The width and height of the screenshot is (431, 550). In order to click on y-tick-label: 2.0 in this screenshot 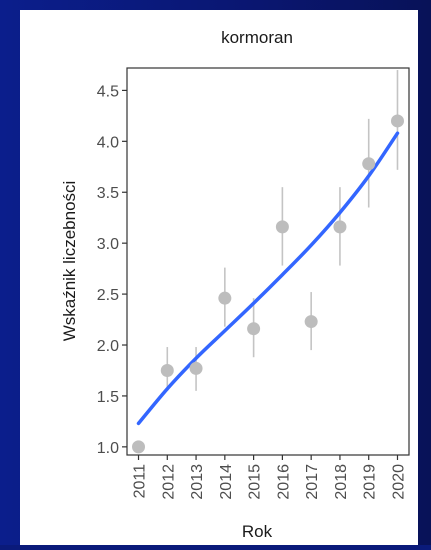, I will do `click(108, 346)`.